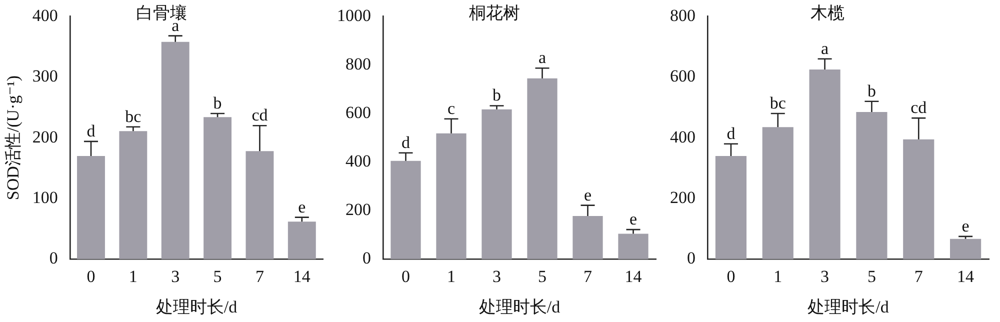  Describe the element at coordinates (494, 13) in the screenshot. I see `chart-title: 桐花树` at that location.